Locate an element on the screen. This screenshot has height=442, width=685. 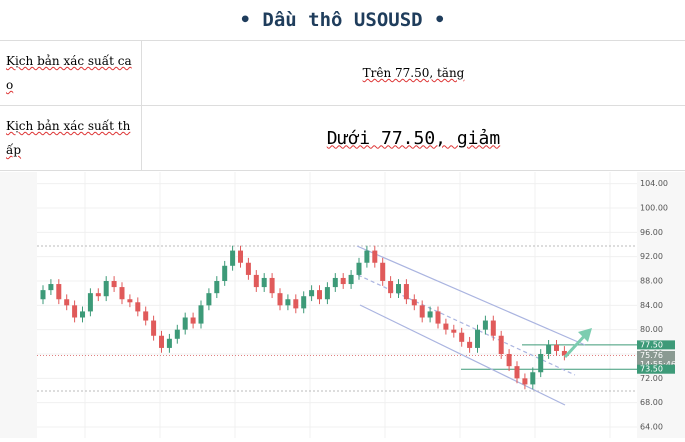
y-tick-label: 92.00 is located at coordinates (651, 256).